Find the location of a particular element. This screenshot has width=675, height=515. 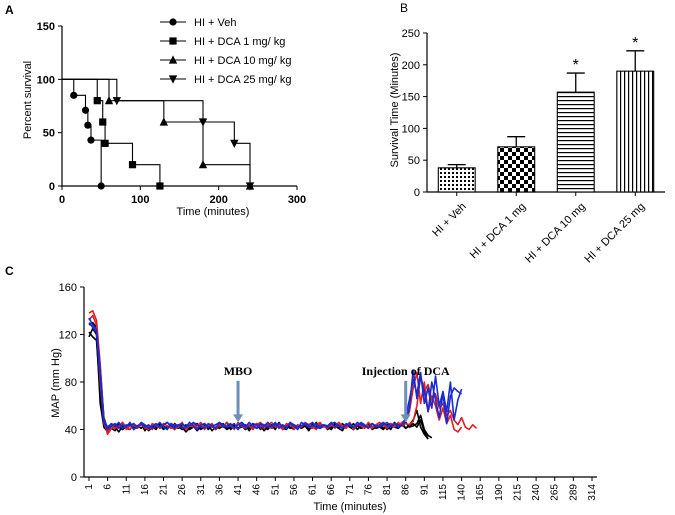

panel-b-ytick-label: 200 is located at coordinates (411, 66).